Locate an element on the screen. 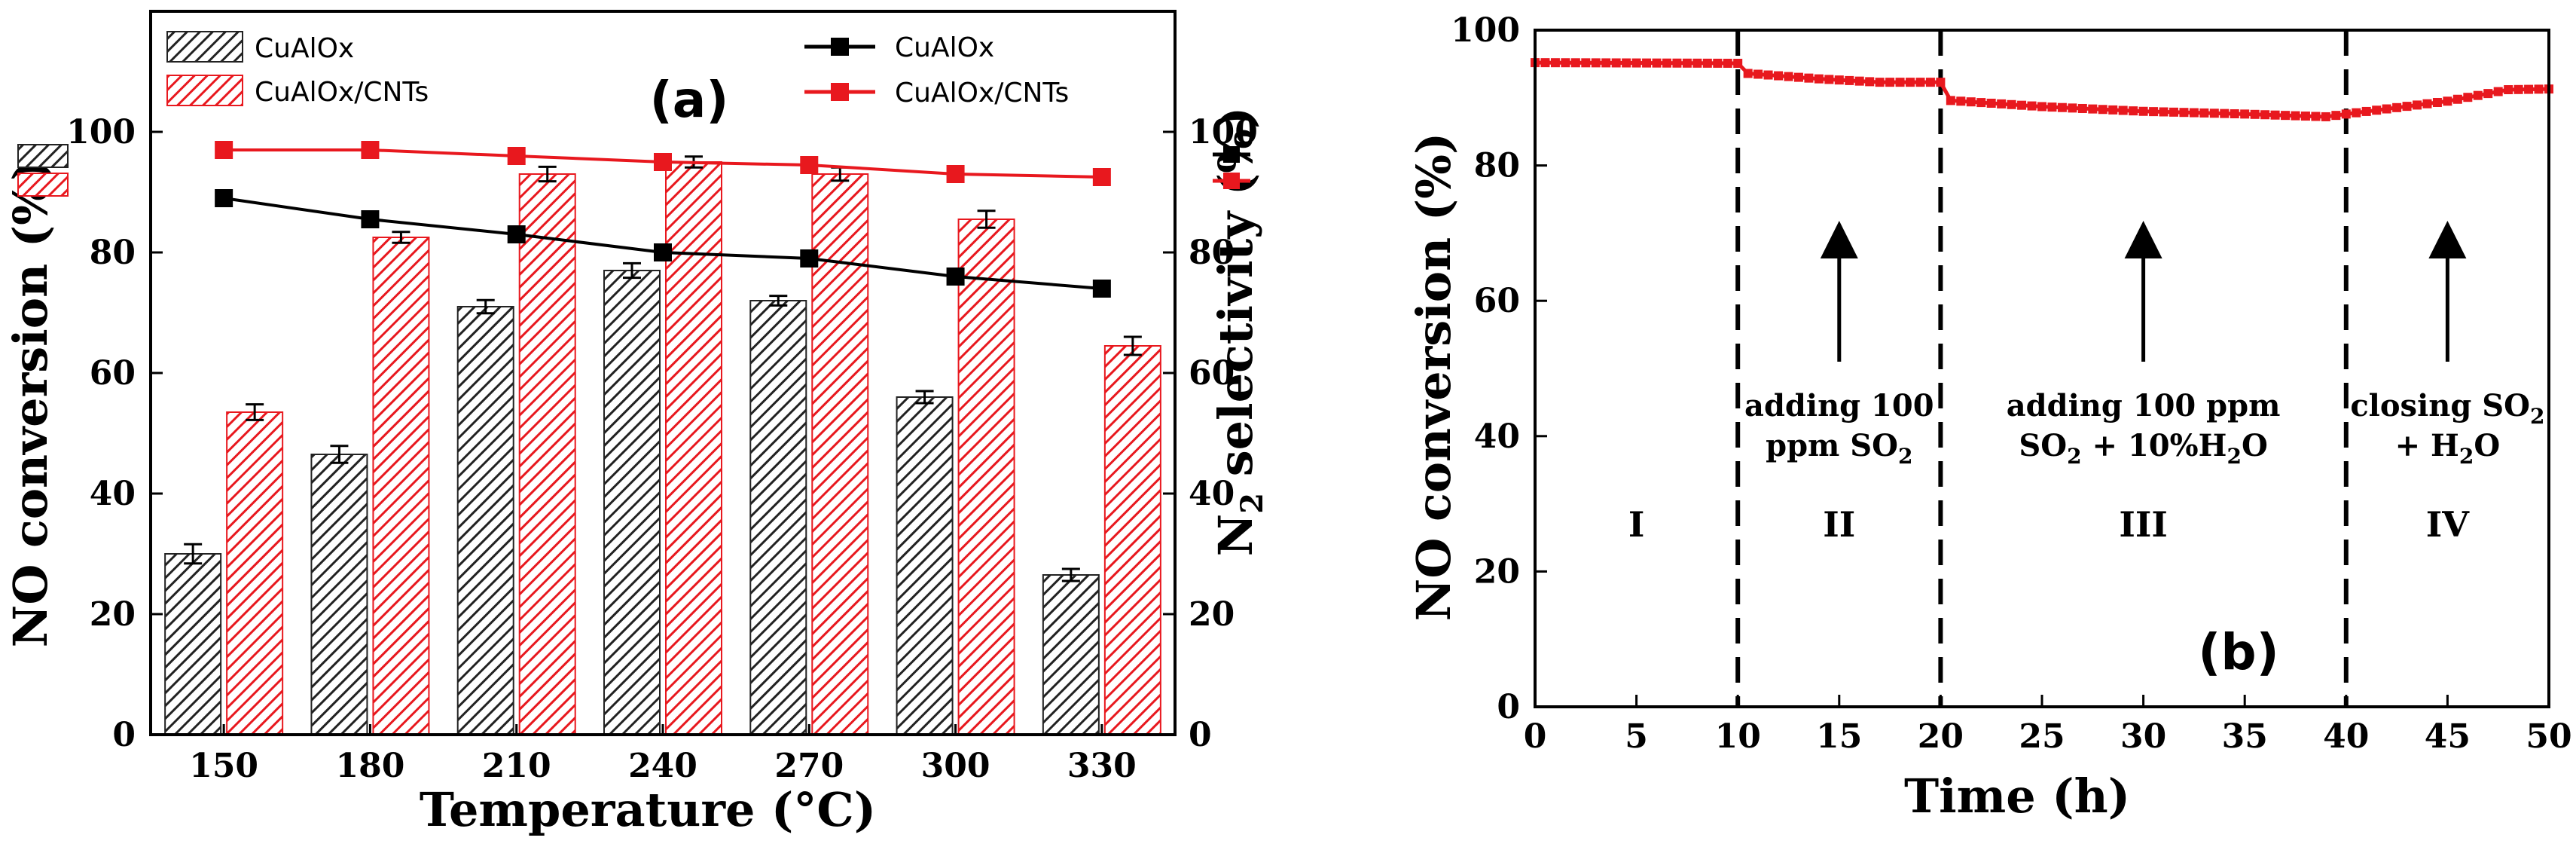 This screenshot has width=2576, height=856. legend-label-cualox-bar: CuAlOx is located at coordinates (305, 48).